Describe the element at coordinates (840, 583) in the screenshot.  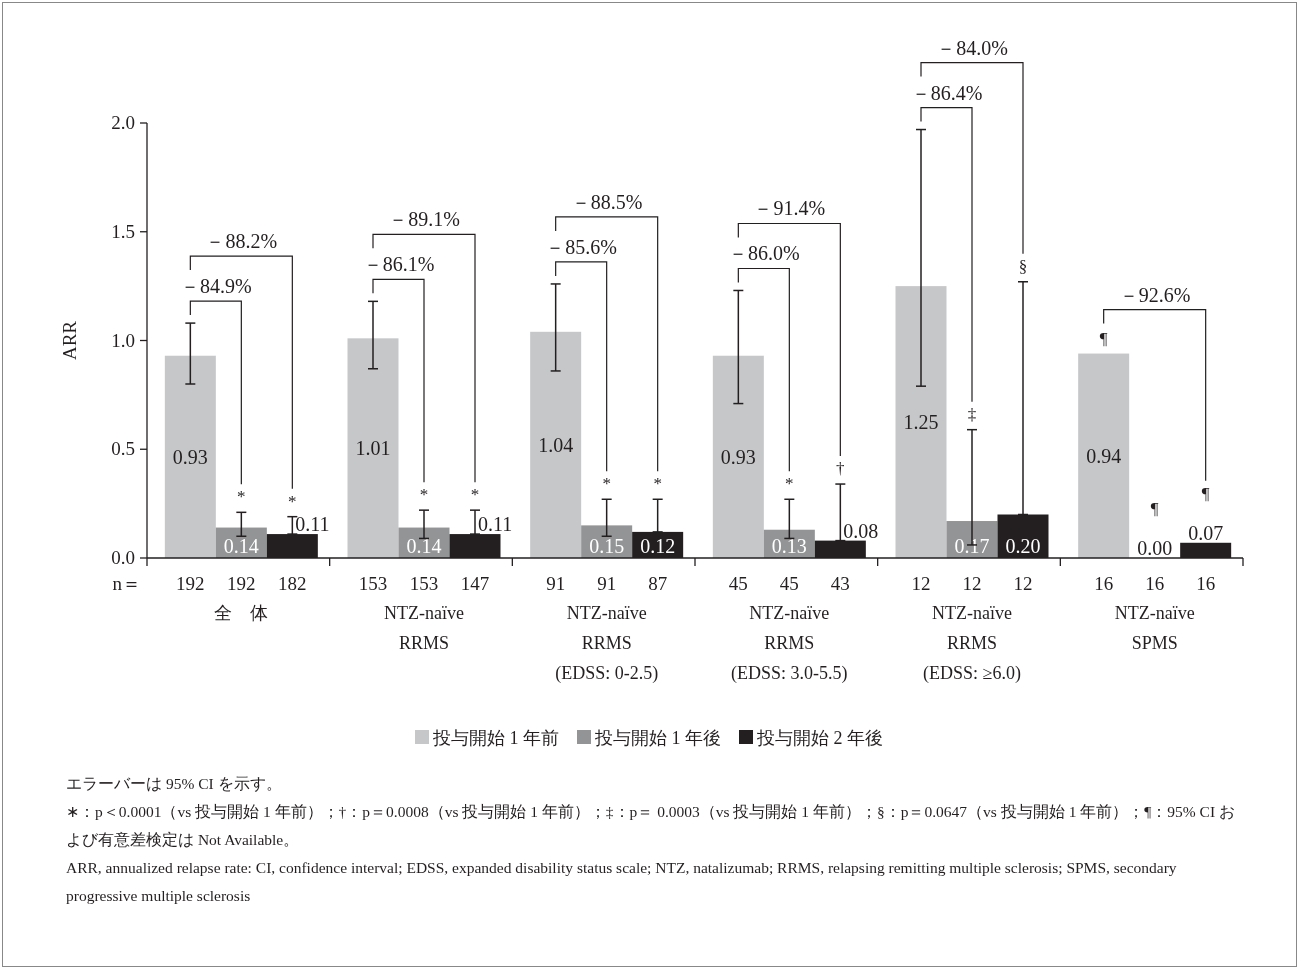
I see `text: 43` at that location.